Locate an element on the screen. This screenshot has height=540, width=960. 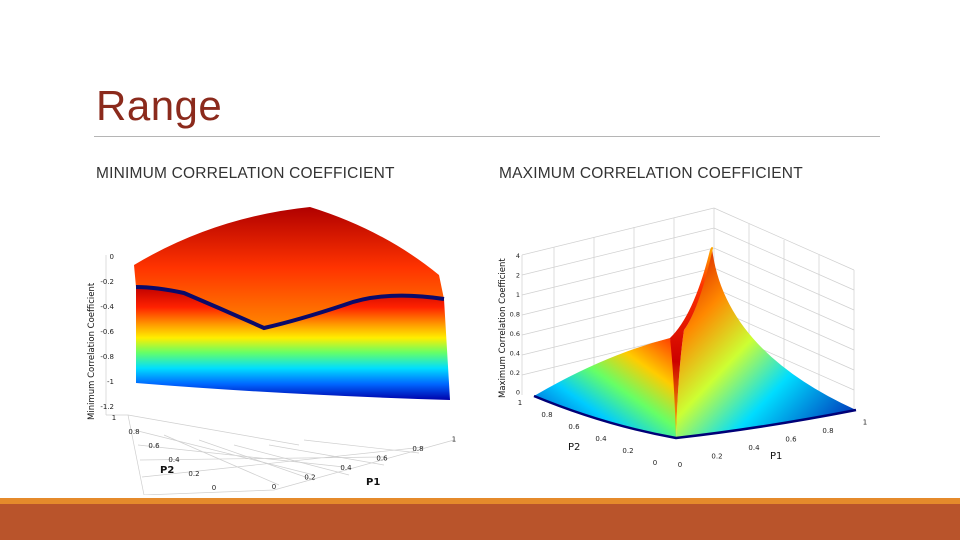
min-z-tick-2: -0.4 is located at coordinates (107, 307).